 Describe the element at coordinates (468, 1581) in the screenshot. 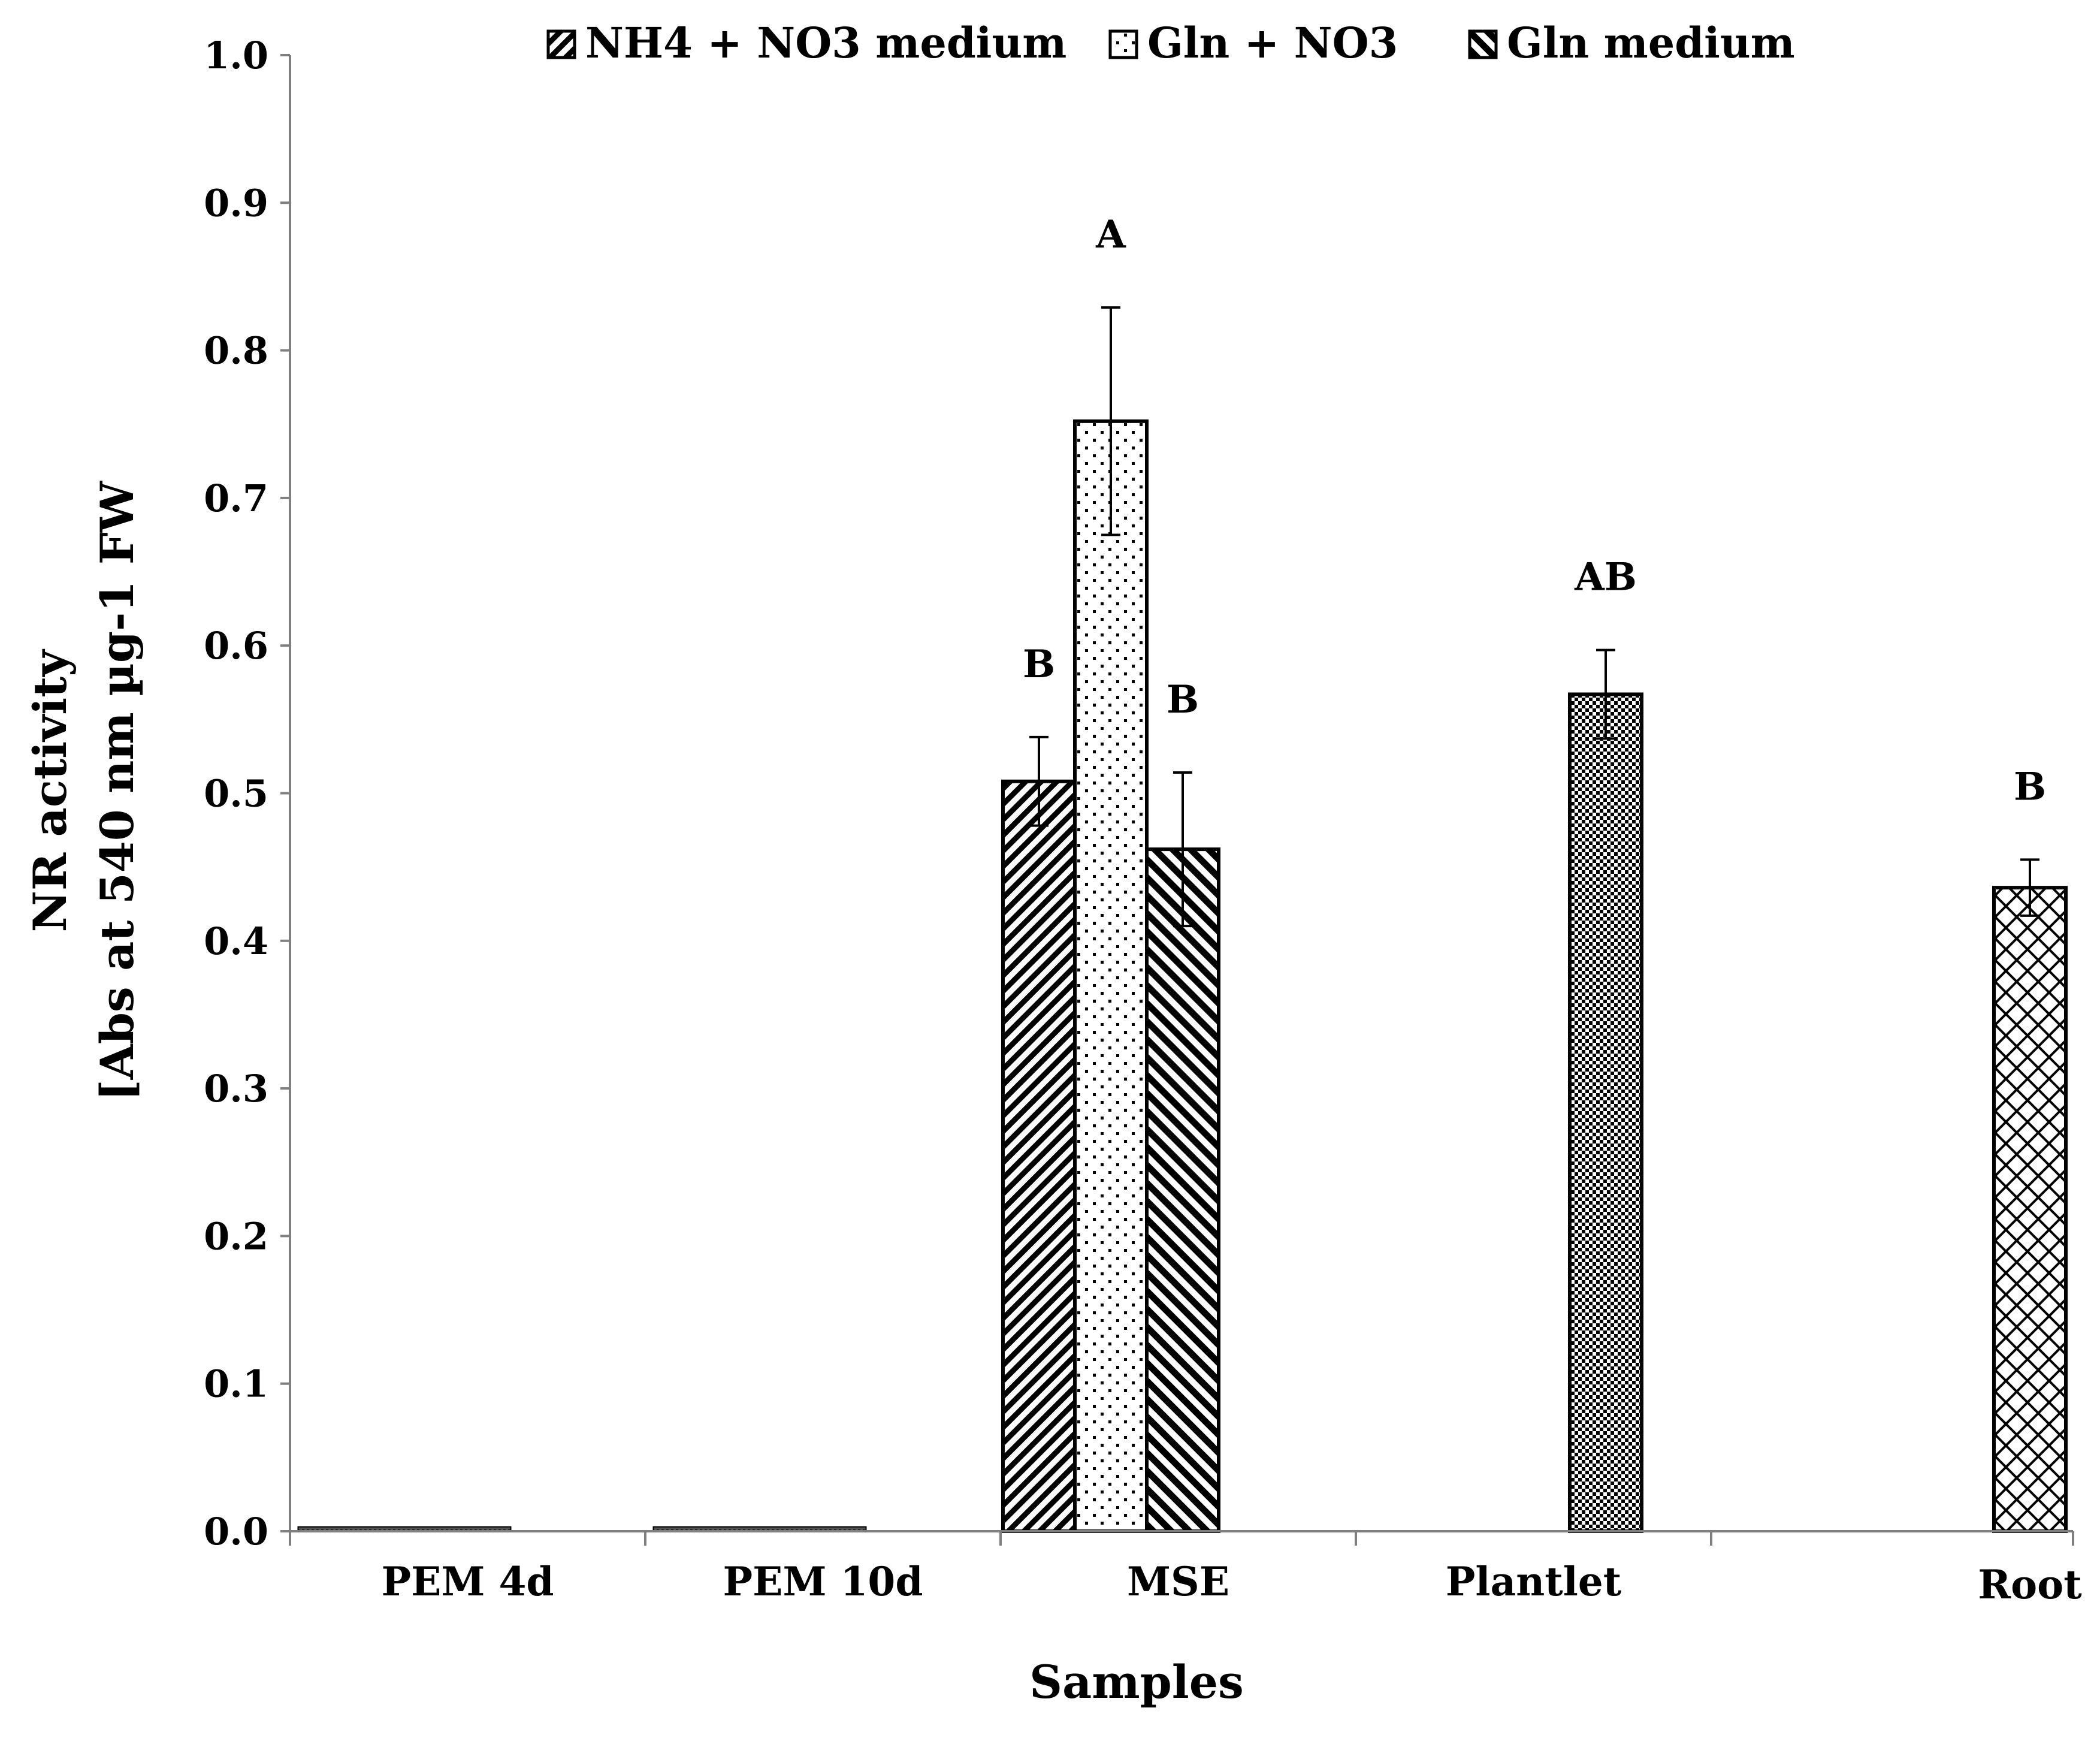

I see `x-category-label: PEM 4d` at that location.